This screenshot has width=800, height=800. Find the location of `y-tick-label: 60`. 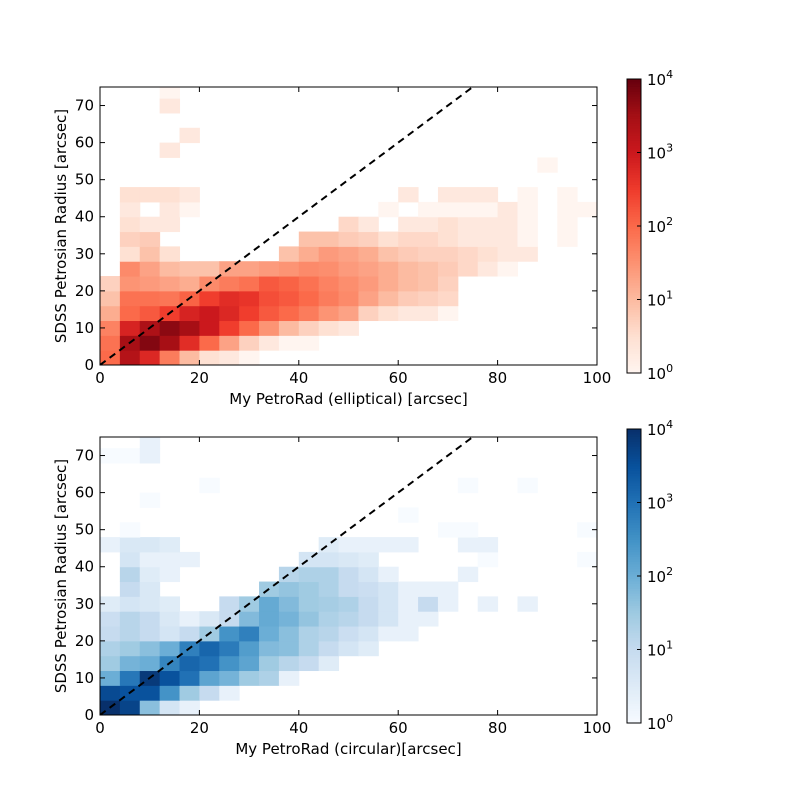

y-tick-label: 60 is located at coordinates (84, 143).